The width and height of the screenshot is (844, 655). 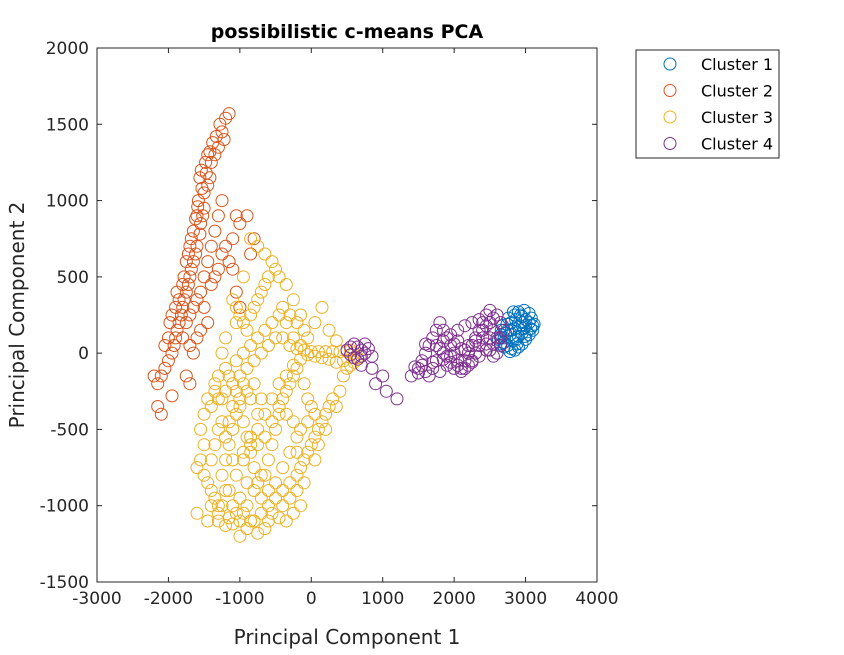 What do you see at coordinates (347, 637) in the screenshot?
I see `x-axis-title: Principal Component 1` at bounding box center [347, 637].